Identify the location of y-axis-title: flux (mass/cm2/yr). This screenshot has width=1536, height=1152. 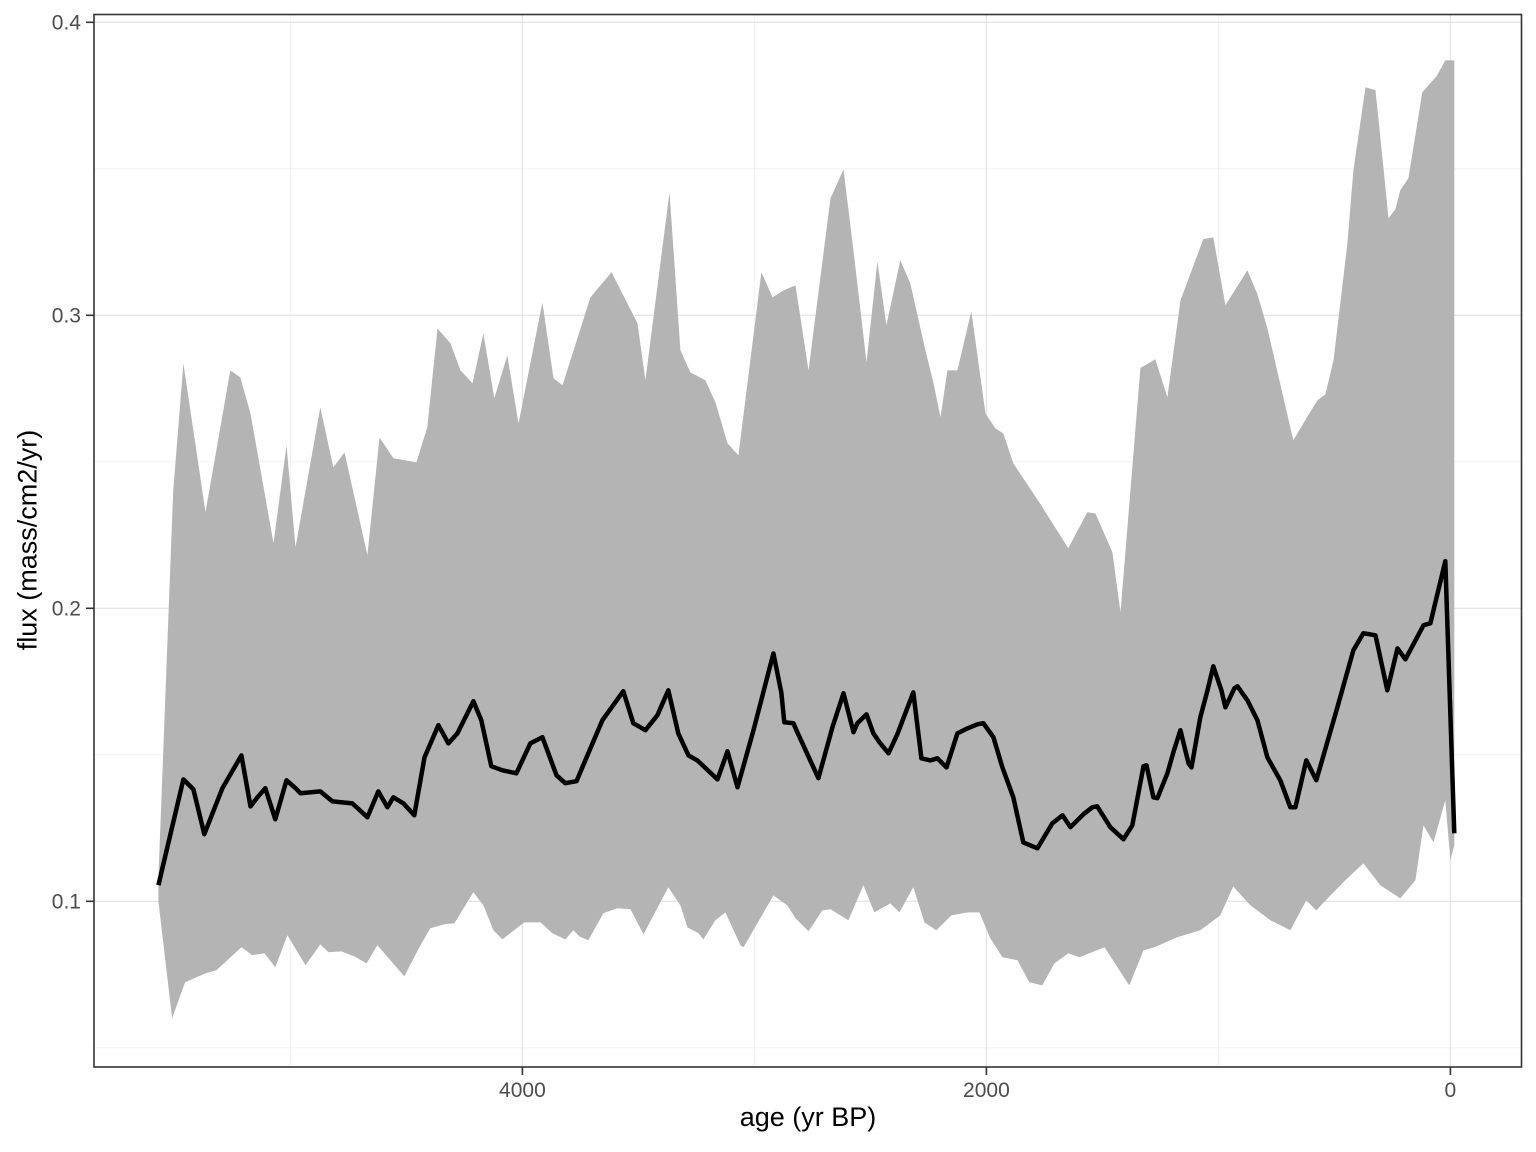
(27, 540).